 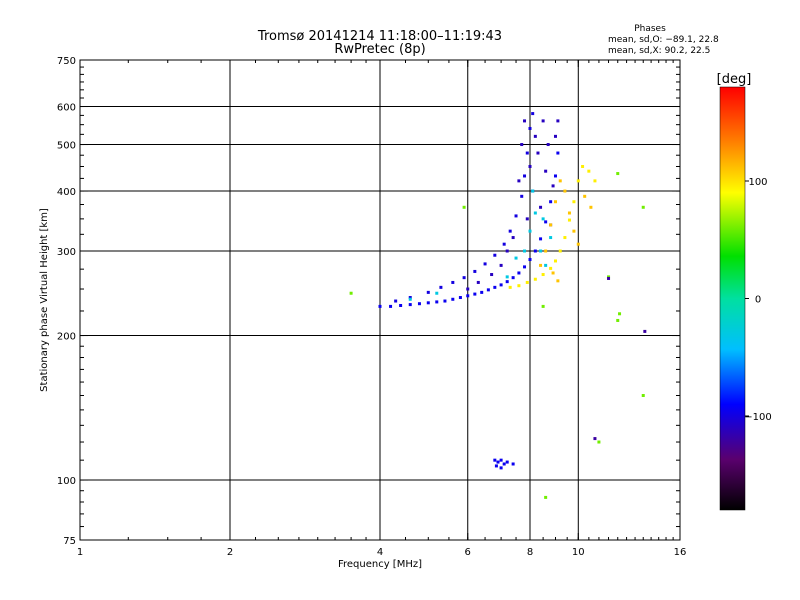 I want to click on colorbar-label: [deg], so click(x=734, y=79).